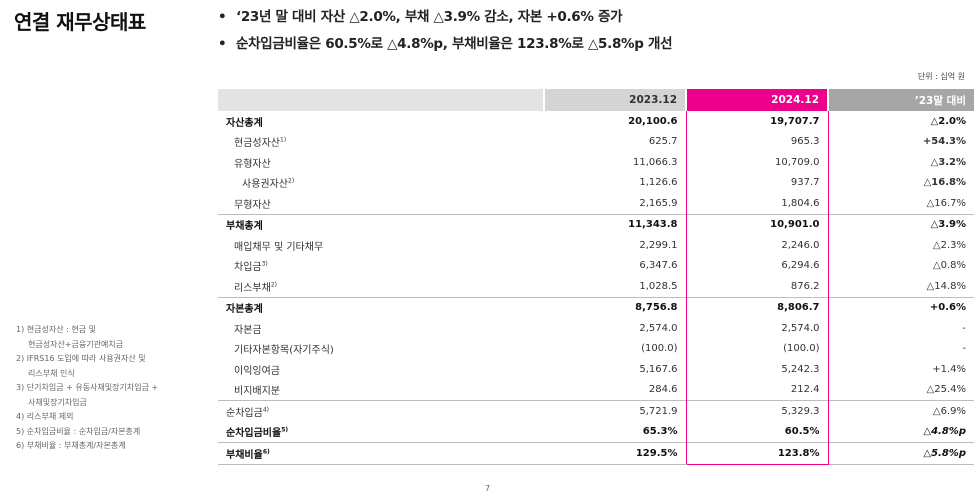  I want to click on value-change: +54.3%, so click(944, 142).